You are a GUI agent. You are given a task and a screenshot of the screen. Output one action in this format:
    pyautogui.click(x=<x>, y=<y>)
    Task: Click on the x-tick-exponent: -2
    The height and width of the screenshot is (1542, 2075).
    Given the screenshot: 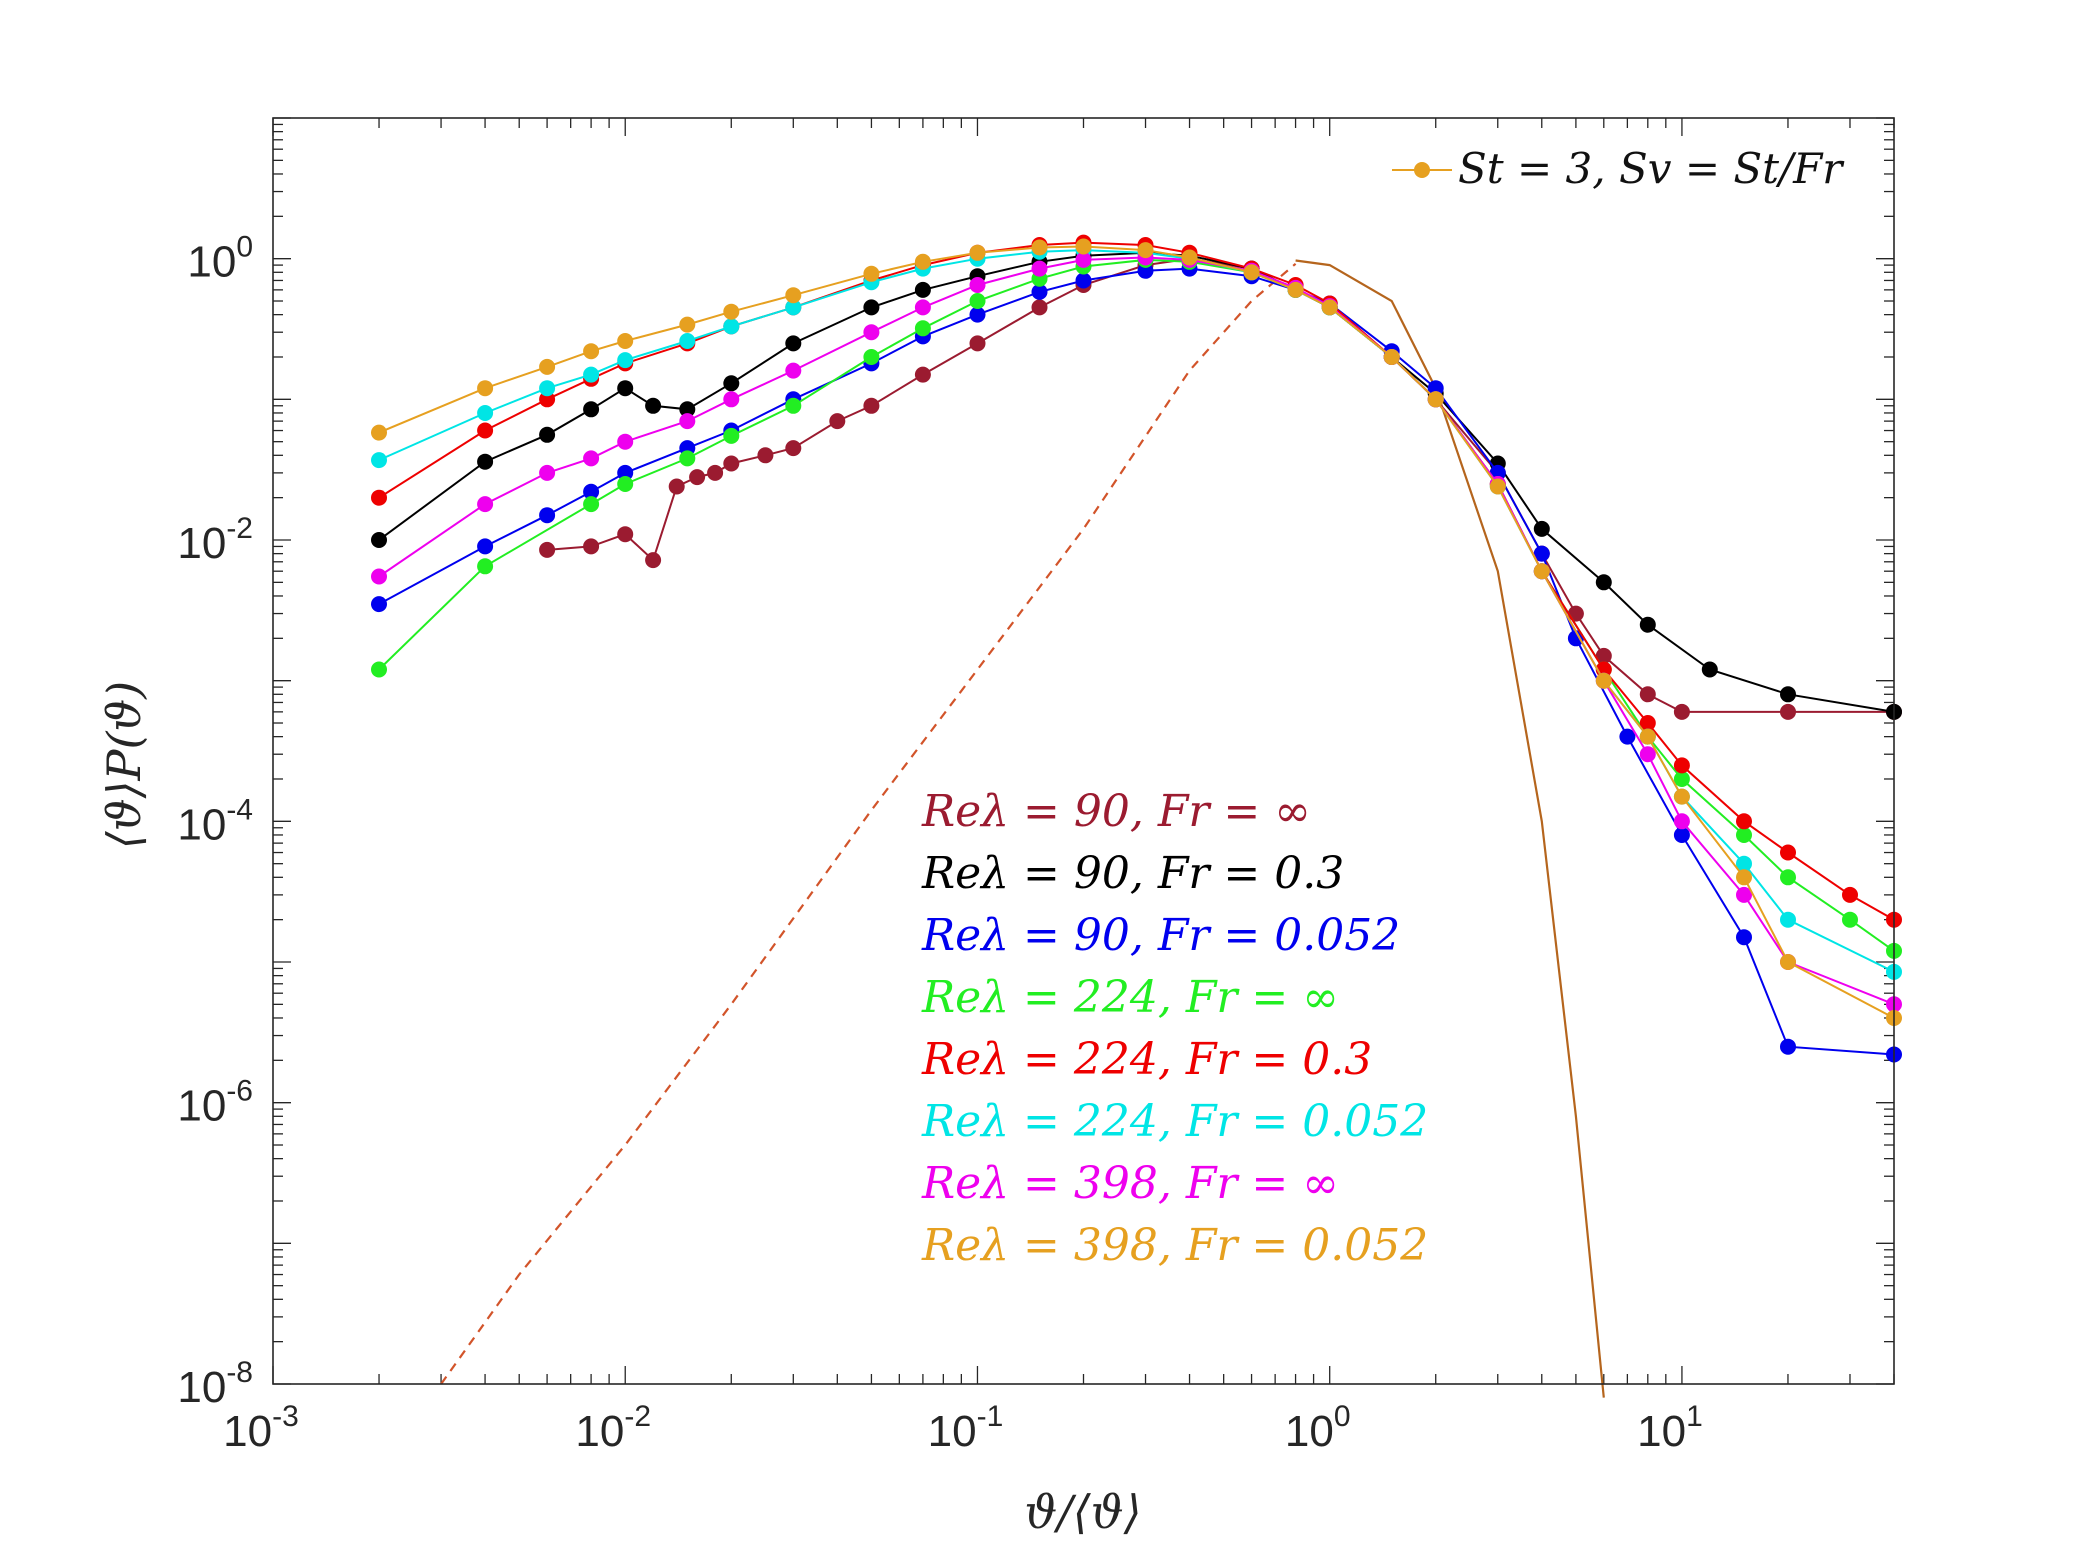 What is the action you would take?
    pyautogui.click(x=637, y=1416)
    